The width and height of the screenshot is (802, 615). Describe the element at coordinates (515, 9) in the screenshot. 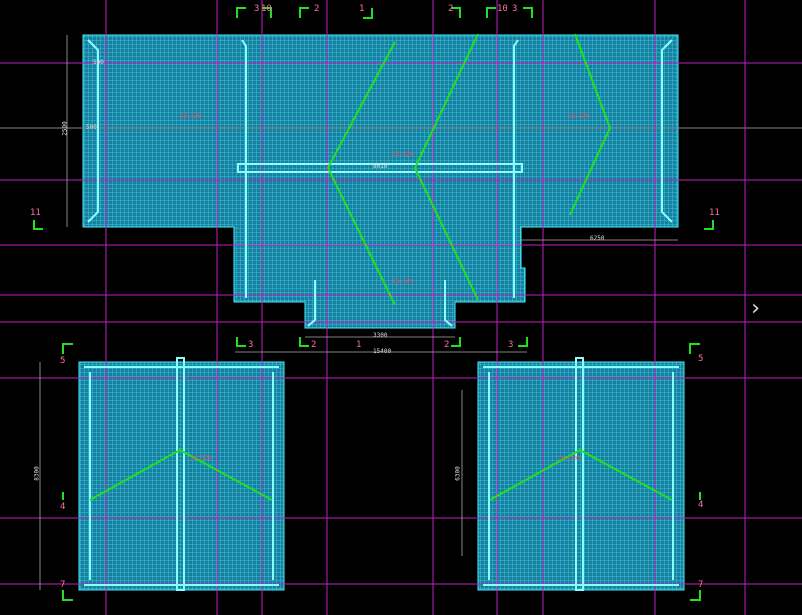

I see `marker-3b: 3` at that location.